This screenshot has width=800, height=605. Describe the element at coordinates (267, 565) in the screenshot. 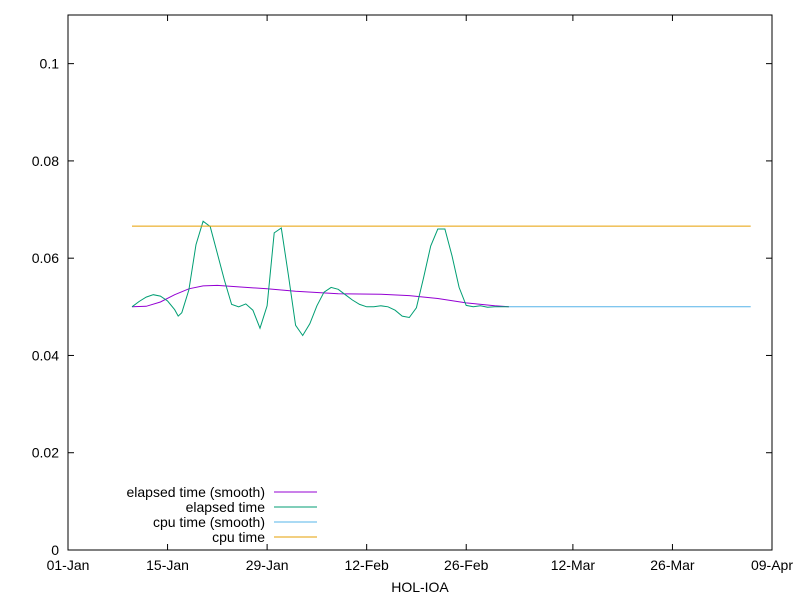

I see `x-tick-label: 29-Jan` at that location.